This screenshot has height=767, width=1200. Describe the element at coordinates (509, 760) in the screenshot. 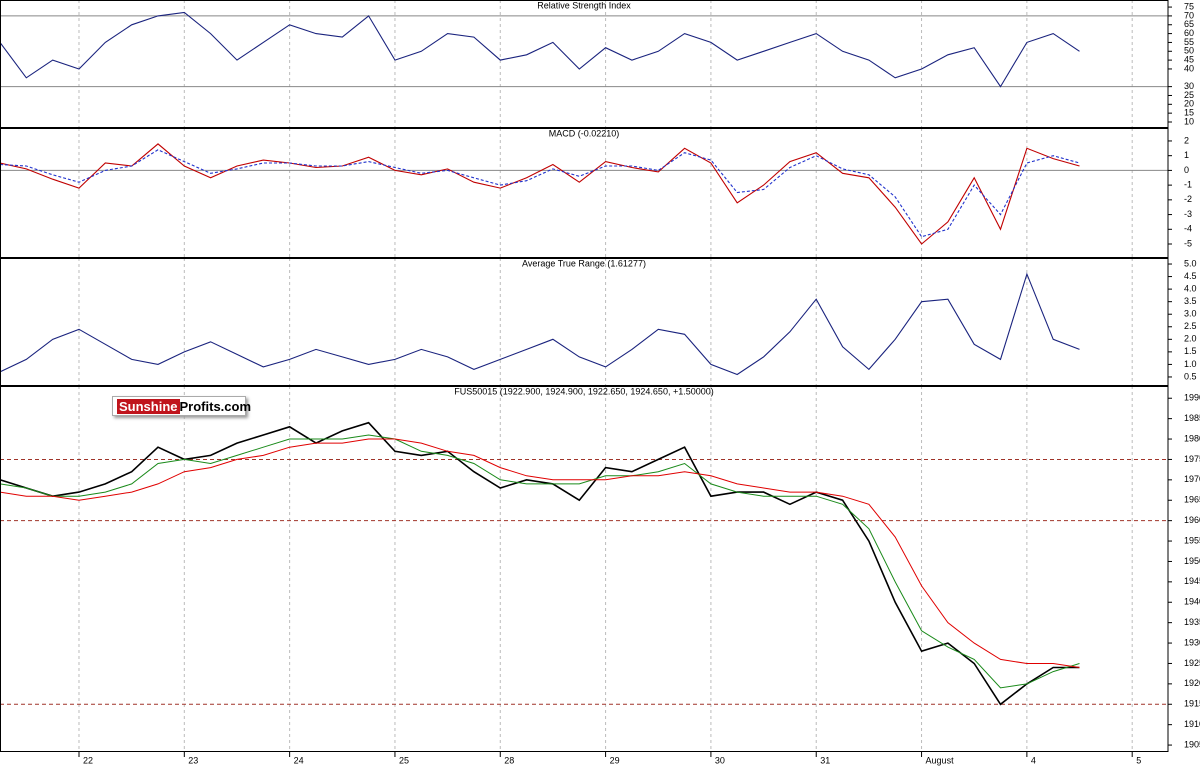

I see `x-tick-label: 28` at that location.